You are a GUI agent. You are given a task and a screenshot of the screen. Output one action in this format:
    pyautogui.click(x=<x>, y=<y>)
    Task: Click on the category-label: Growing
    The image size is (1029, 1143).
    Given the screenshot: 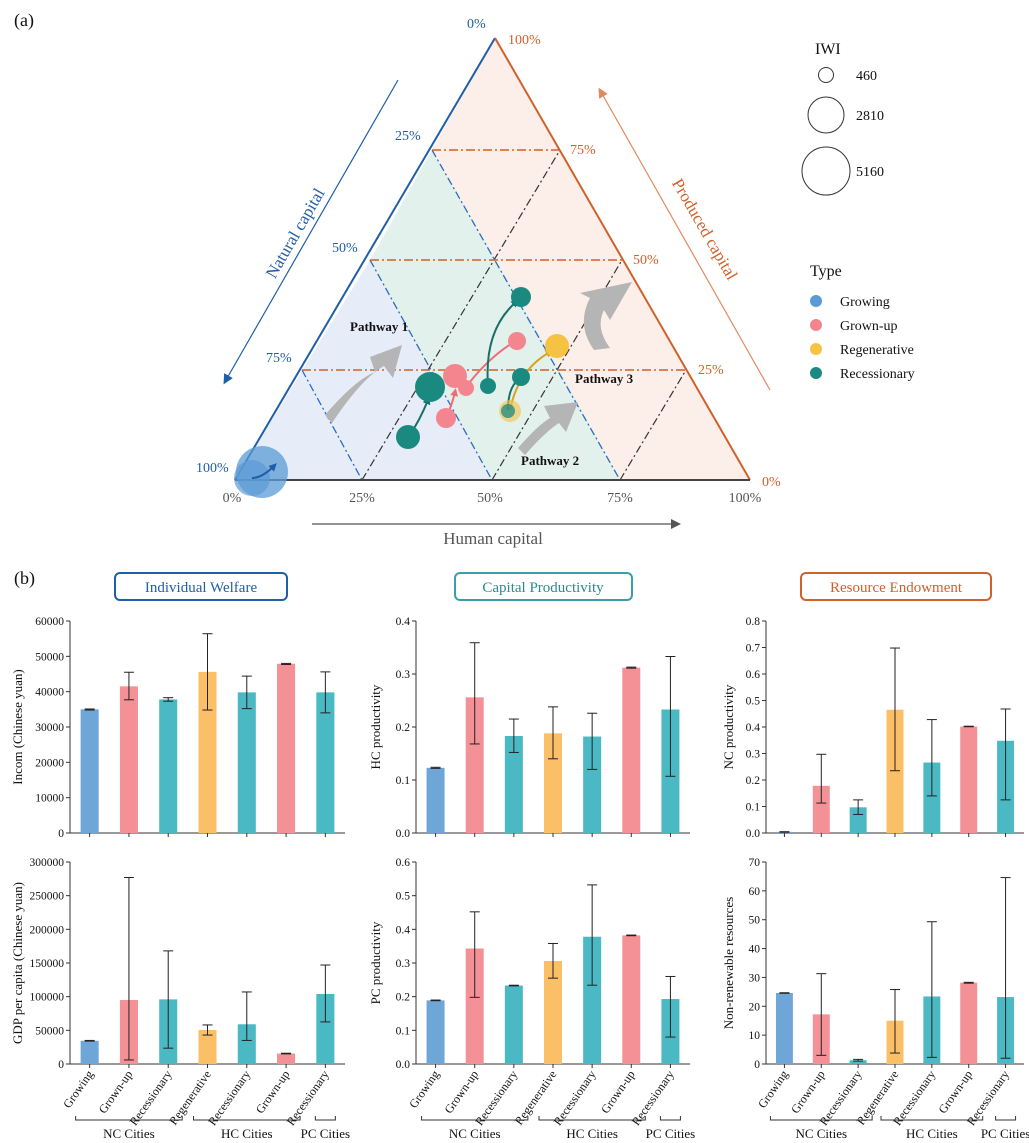 What is the action you would take?
    pyautogui.click(x=773, y=1089)
    